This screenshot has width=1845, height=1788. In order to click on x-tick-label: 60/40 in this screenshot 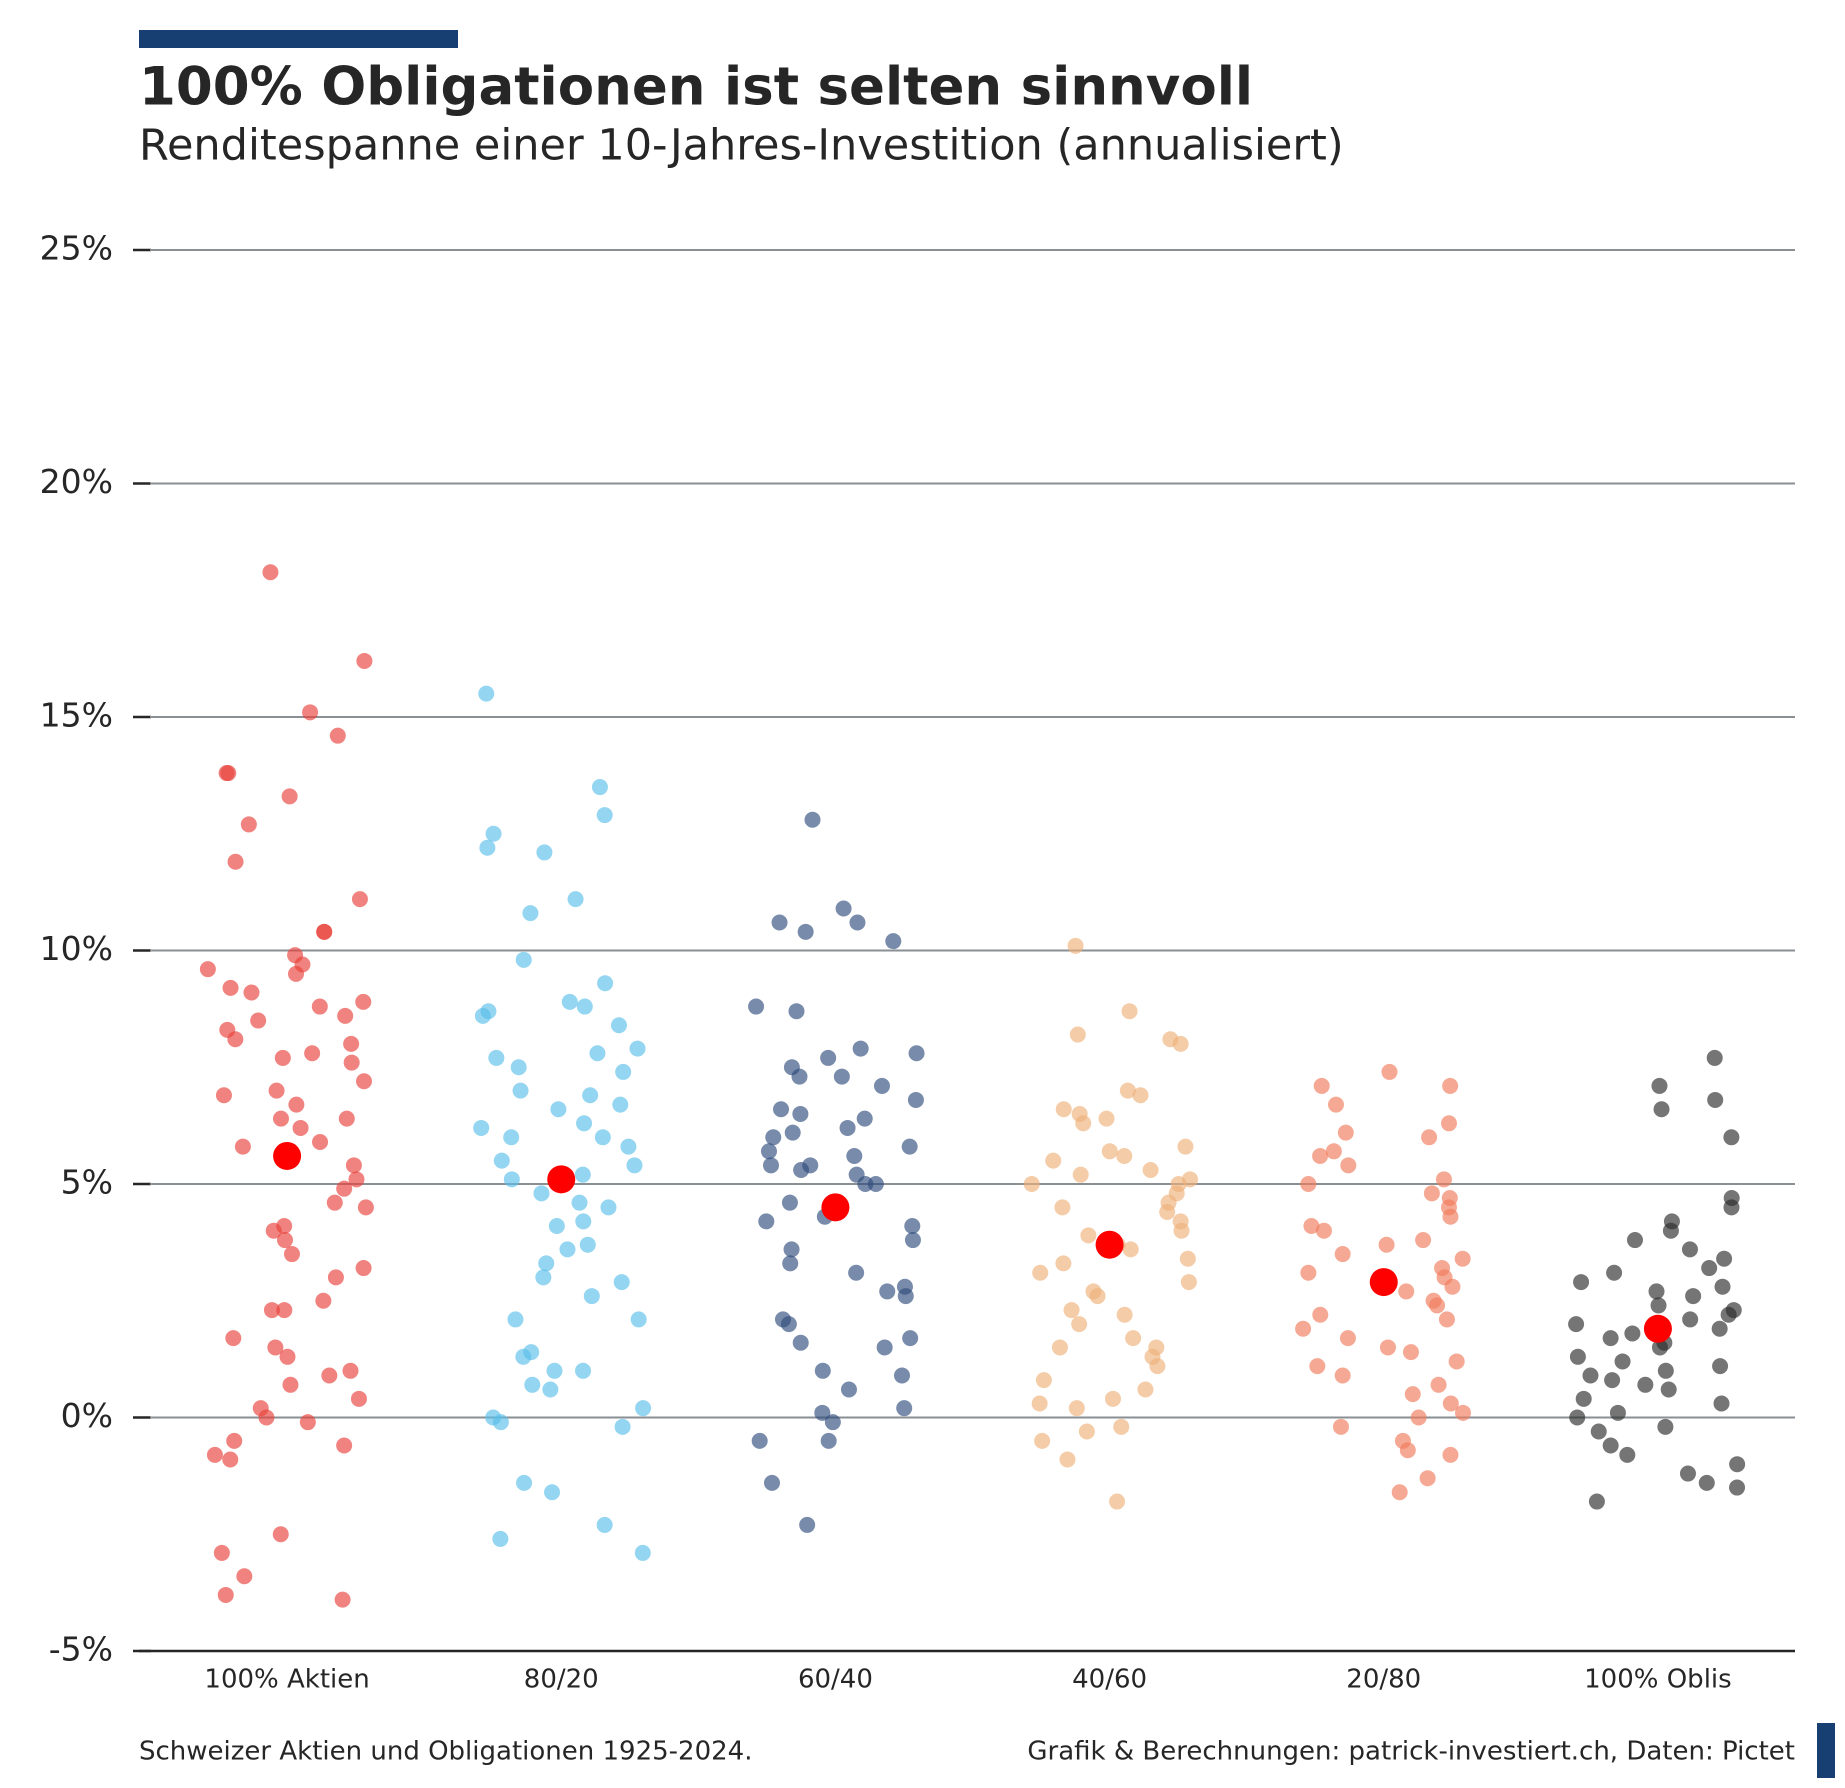, I will do `click(835, 1680)`.